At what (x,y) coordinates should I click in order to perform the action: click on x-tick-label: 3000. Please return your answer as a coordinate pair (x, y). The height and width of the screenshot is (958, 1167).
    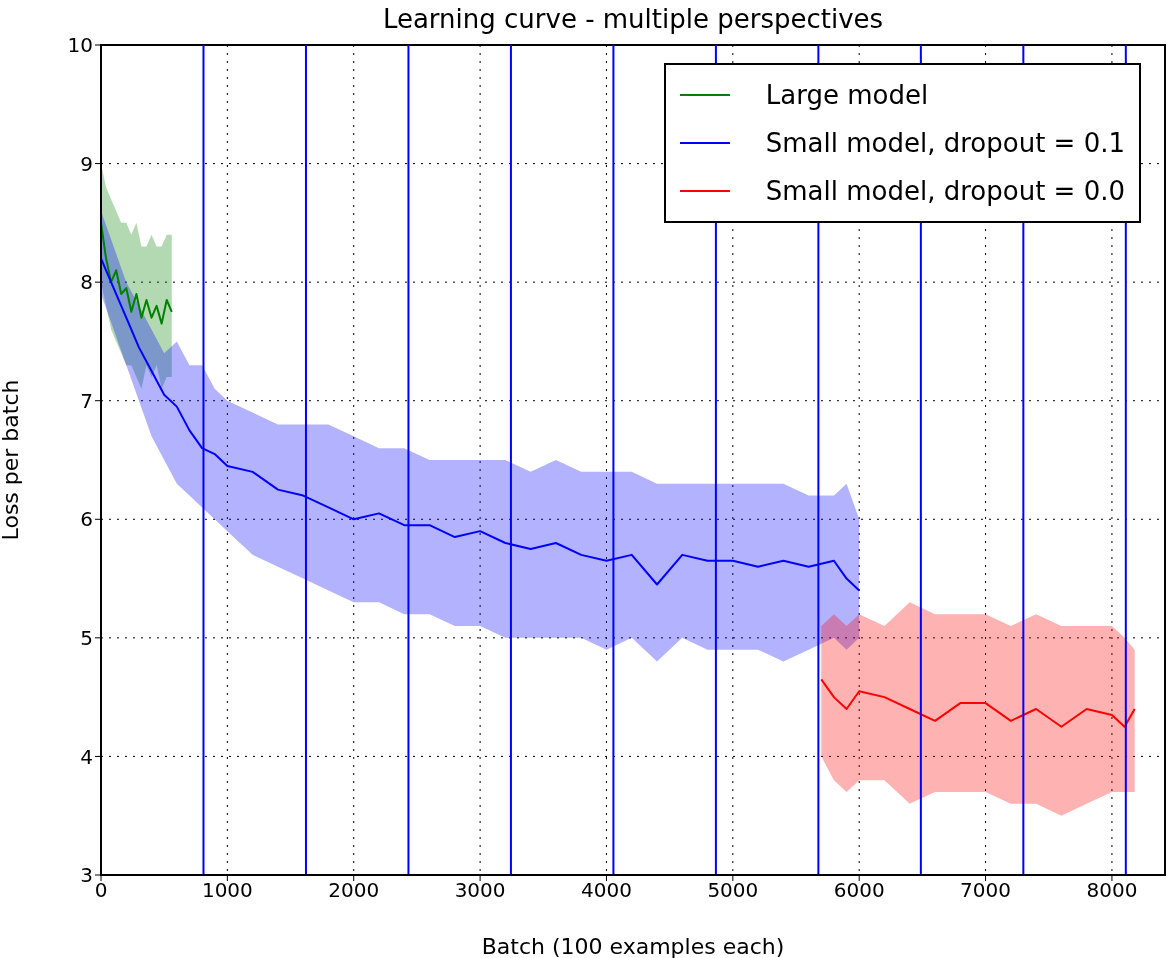
    Looking at the image, I should click on (480, 890).